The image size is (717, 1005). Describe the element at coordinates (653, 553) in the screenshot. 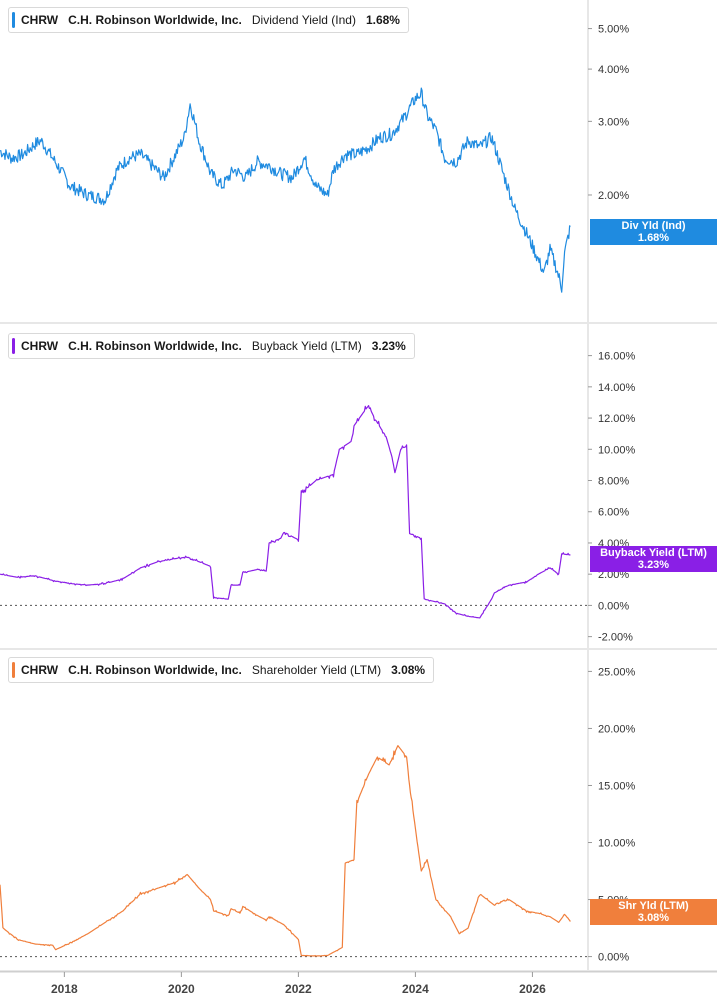

I see `tag-label: Buyback Yield (LTM)` at that location.